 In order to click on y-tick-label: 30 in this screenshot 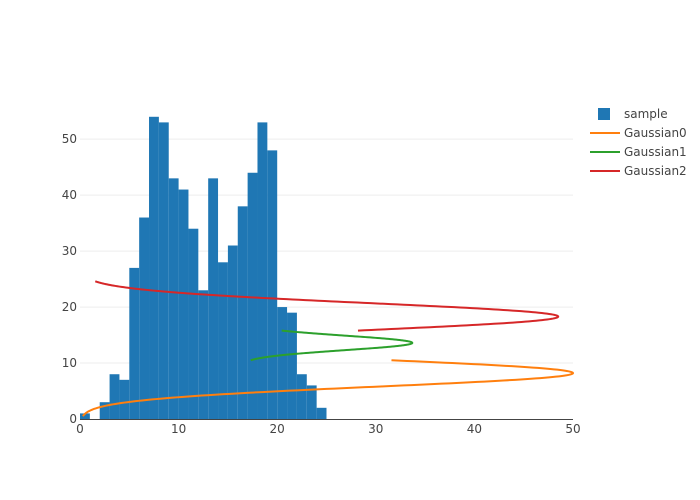, I will do `click(69, 251)`.